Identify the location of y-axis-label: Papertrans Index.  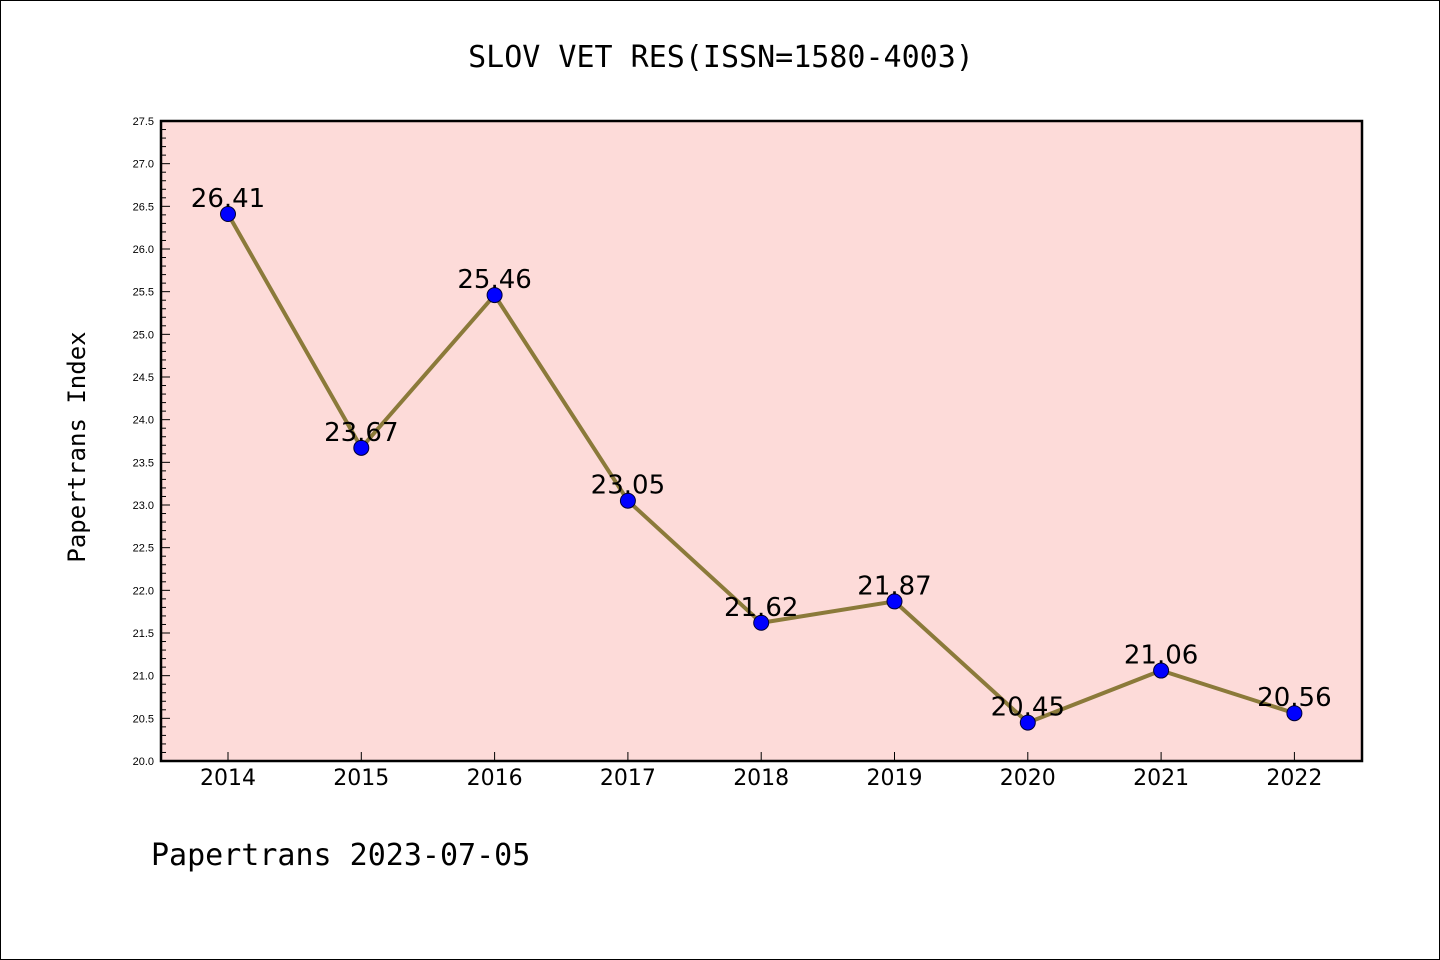
(77, 446).